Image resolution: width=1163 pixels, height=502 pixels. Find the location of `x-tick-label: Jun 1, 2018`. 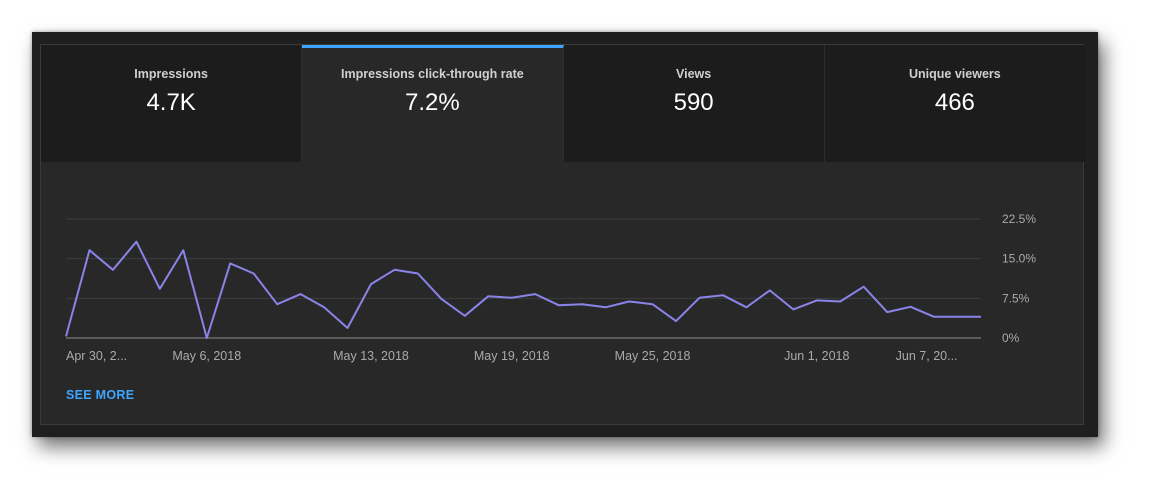

x-tick-label: Jun 1, 2018 is located at coordinates (816, 356).